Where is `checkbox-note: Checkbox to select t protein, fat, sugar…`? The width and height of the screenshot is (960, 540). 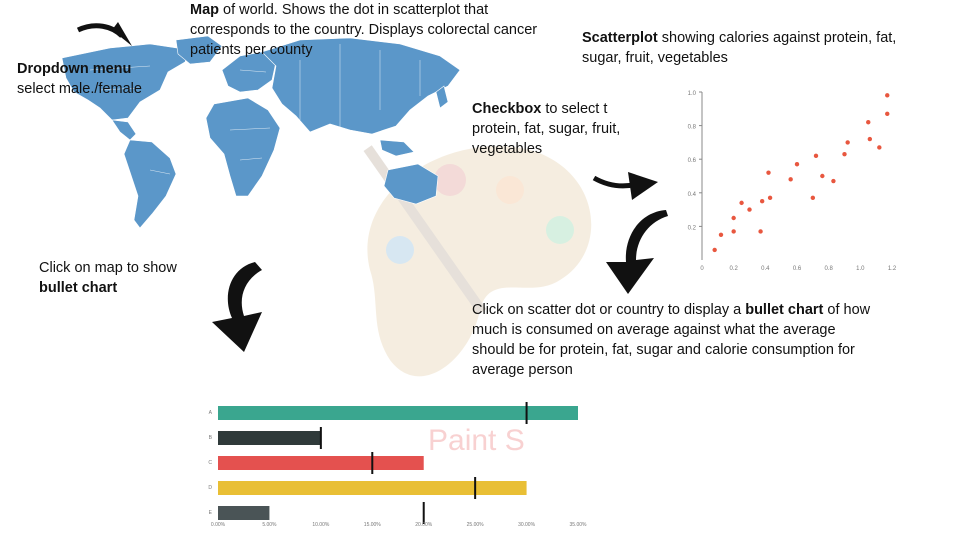
checkbox-note: Checkbox to select t protein, fat, sugar… is located at coordinates (552, 129).